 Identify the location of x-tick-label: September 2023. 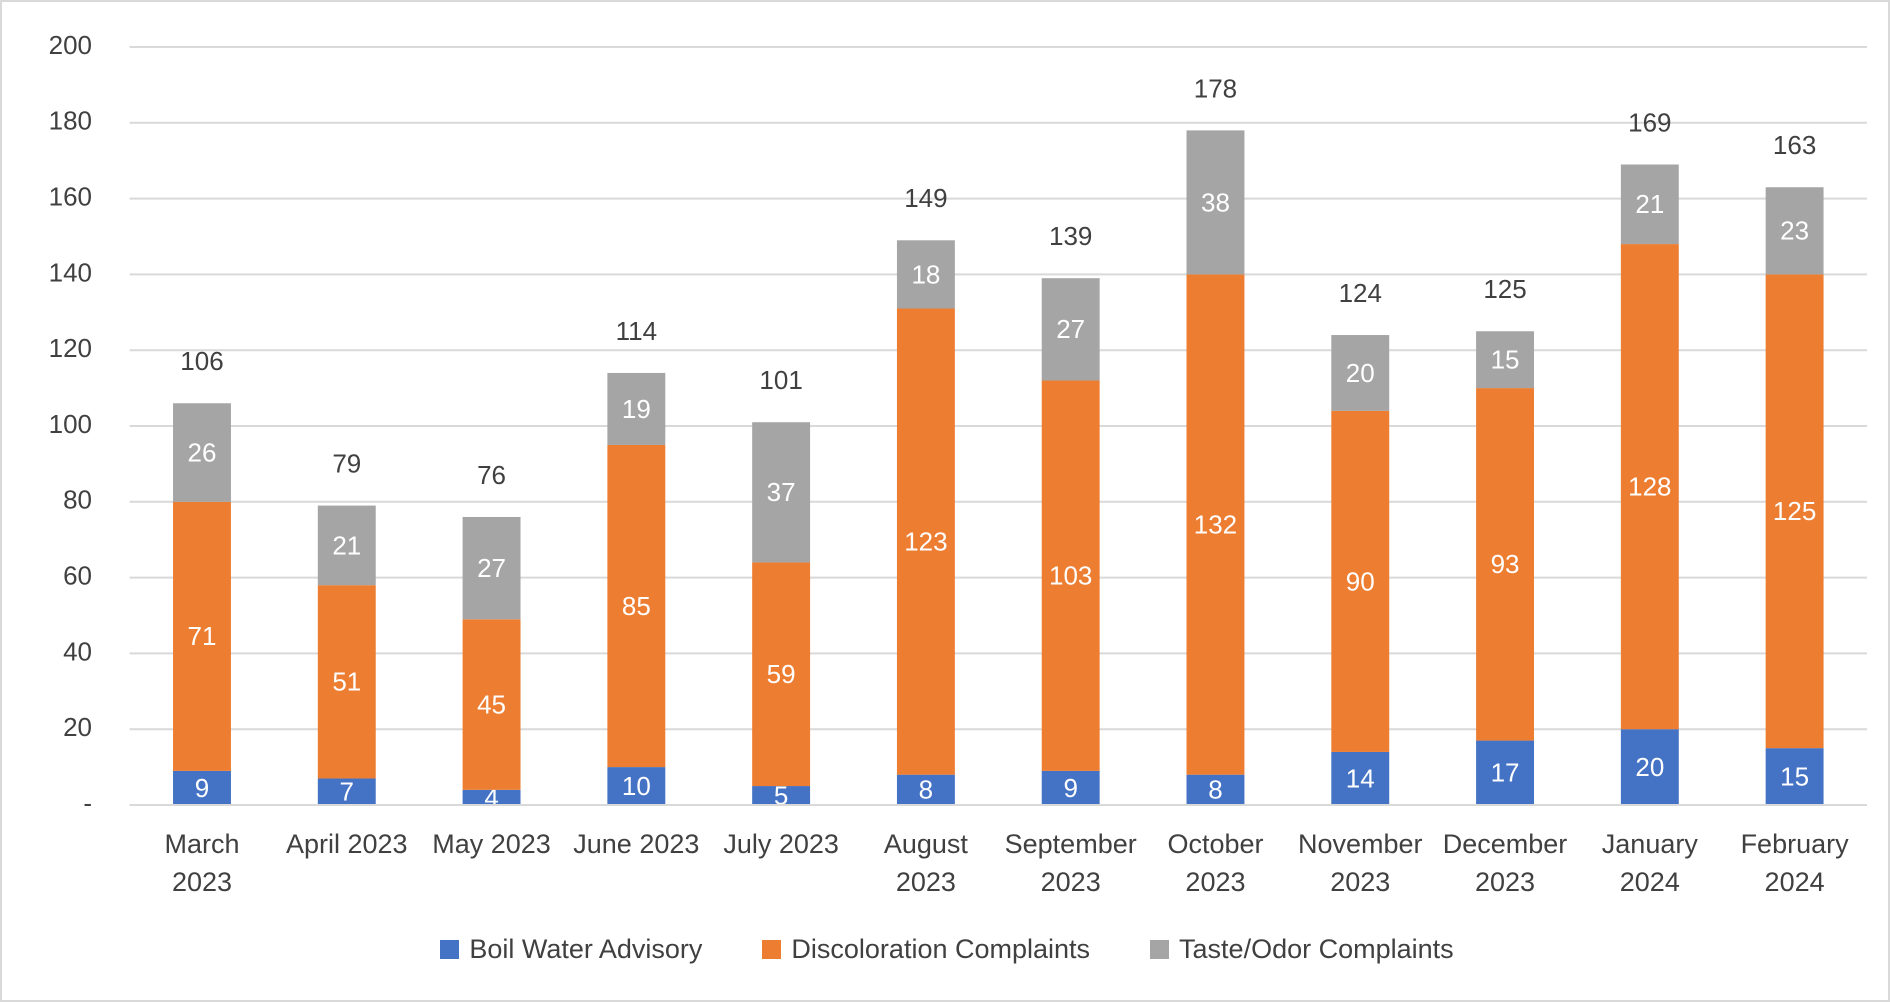
(1070, 863).